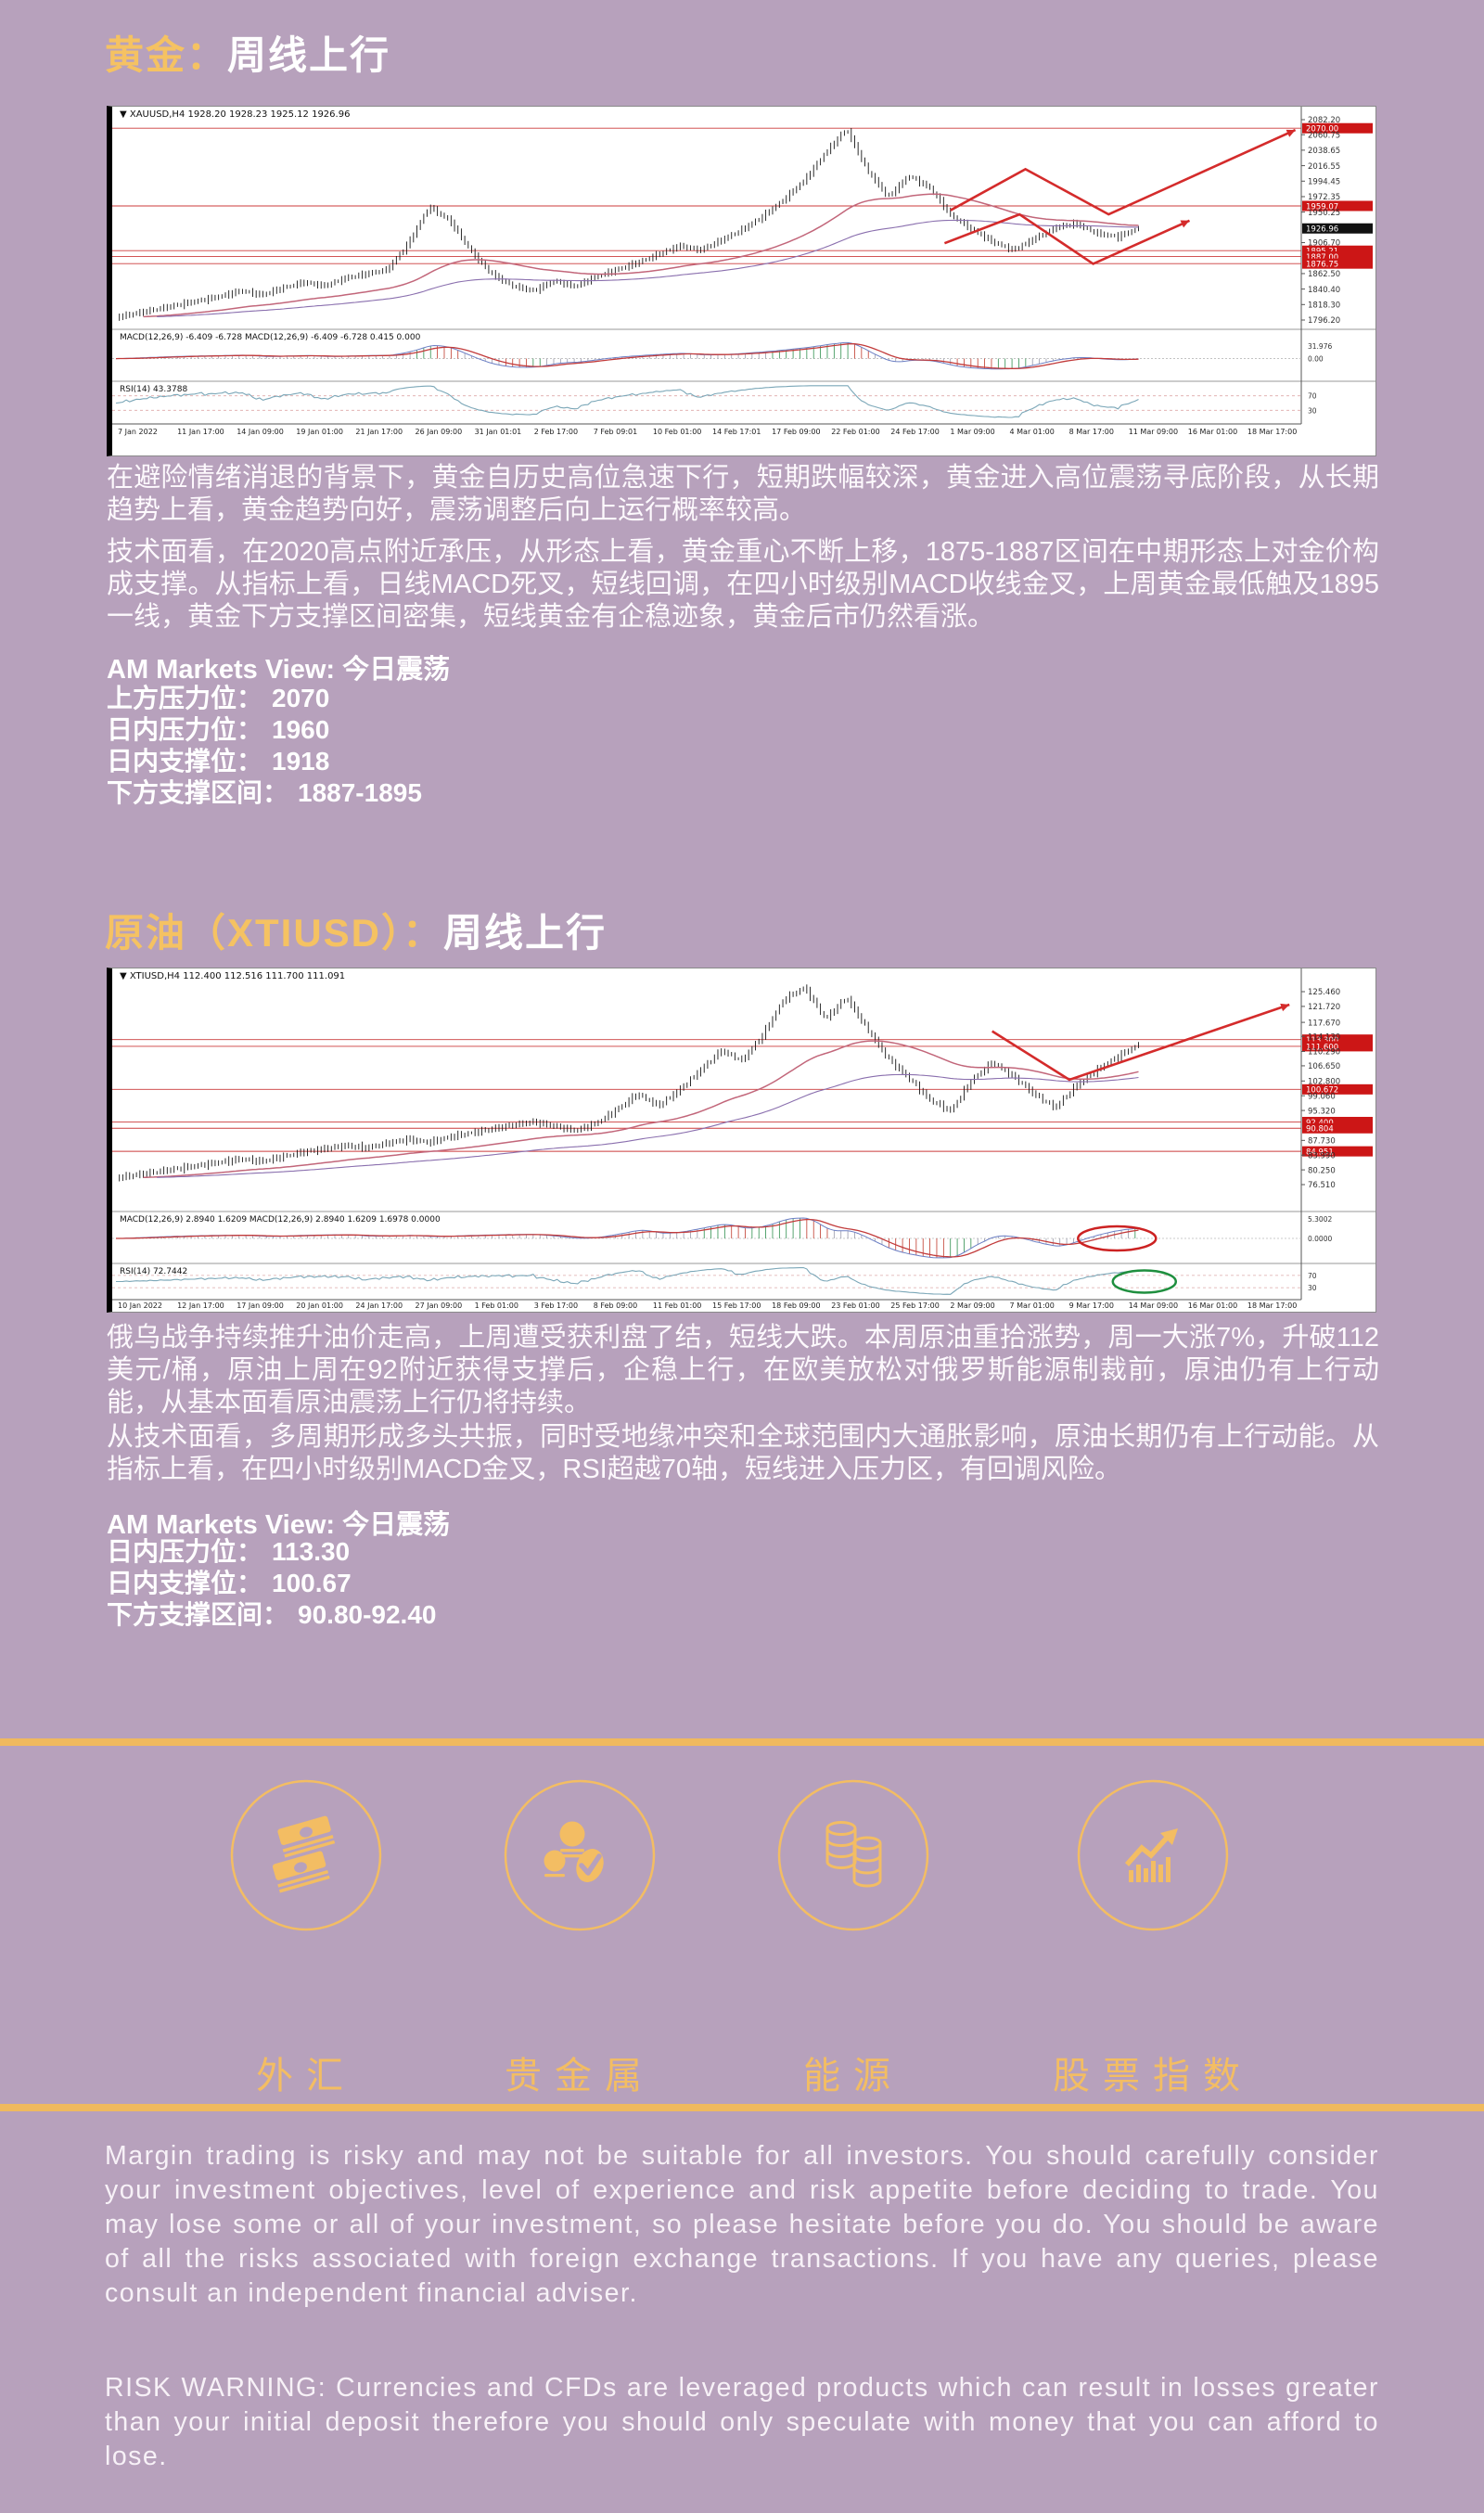 The height and width of the screenshot is (2513, 1484). I want to click on svg-text: 27 Jan 09:00, so click(439, 1305).